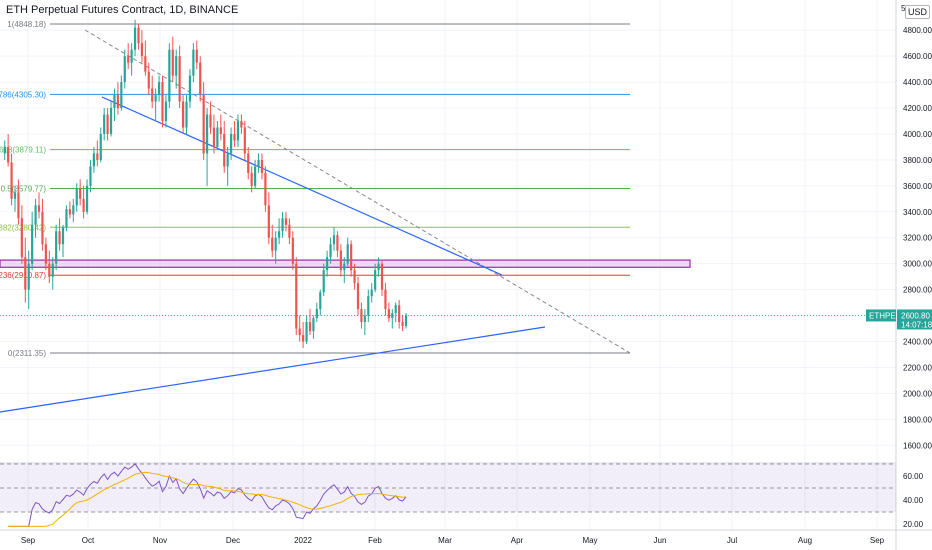  I want to click on rsi-line, so click(207, 495).